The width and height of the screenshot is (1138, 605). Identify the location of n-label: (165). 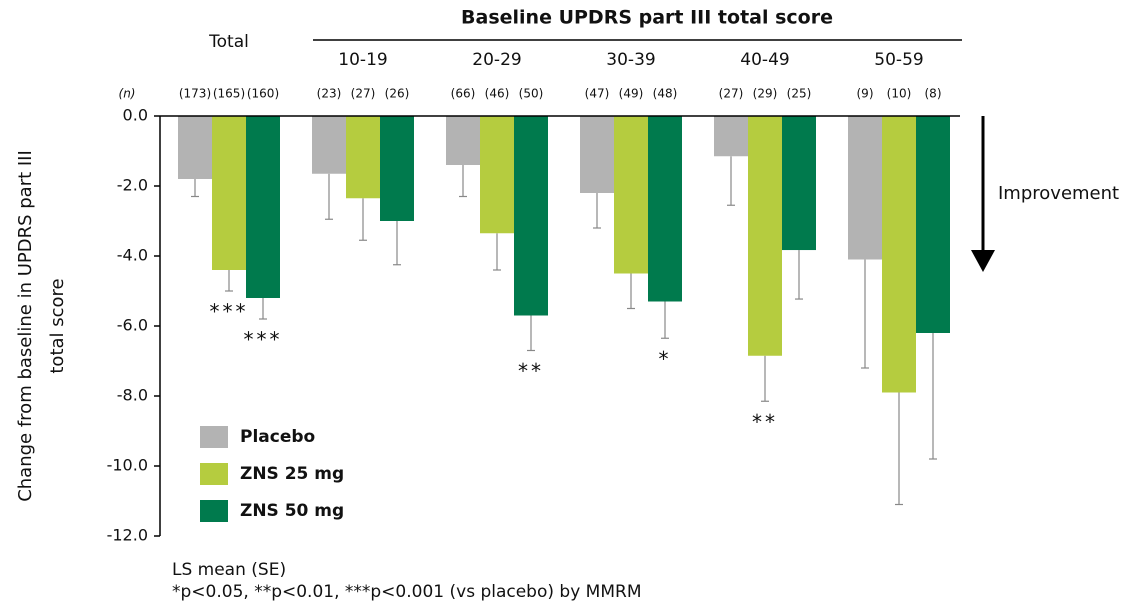
(229, 94).